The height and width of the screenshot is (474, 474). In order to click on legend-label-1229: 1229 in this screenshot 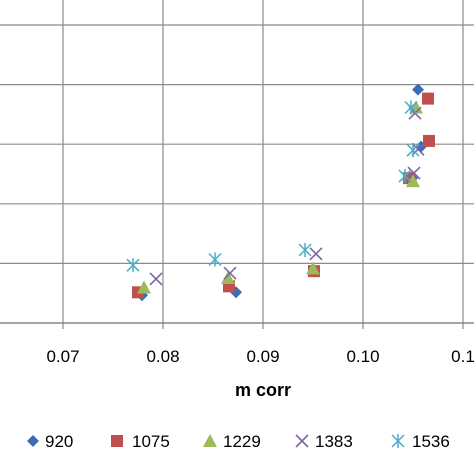, I will do `click(242, 441)`.